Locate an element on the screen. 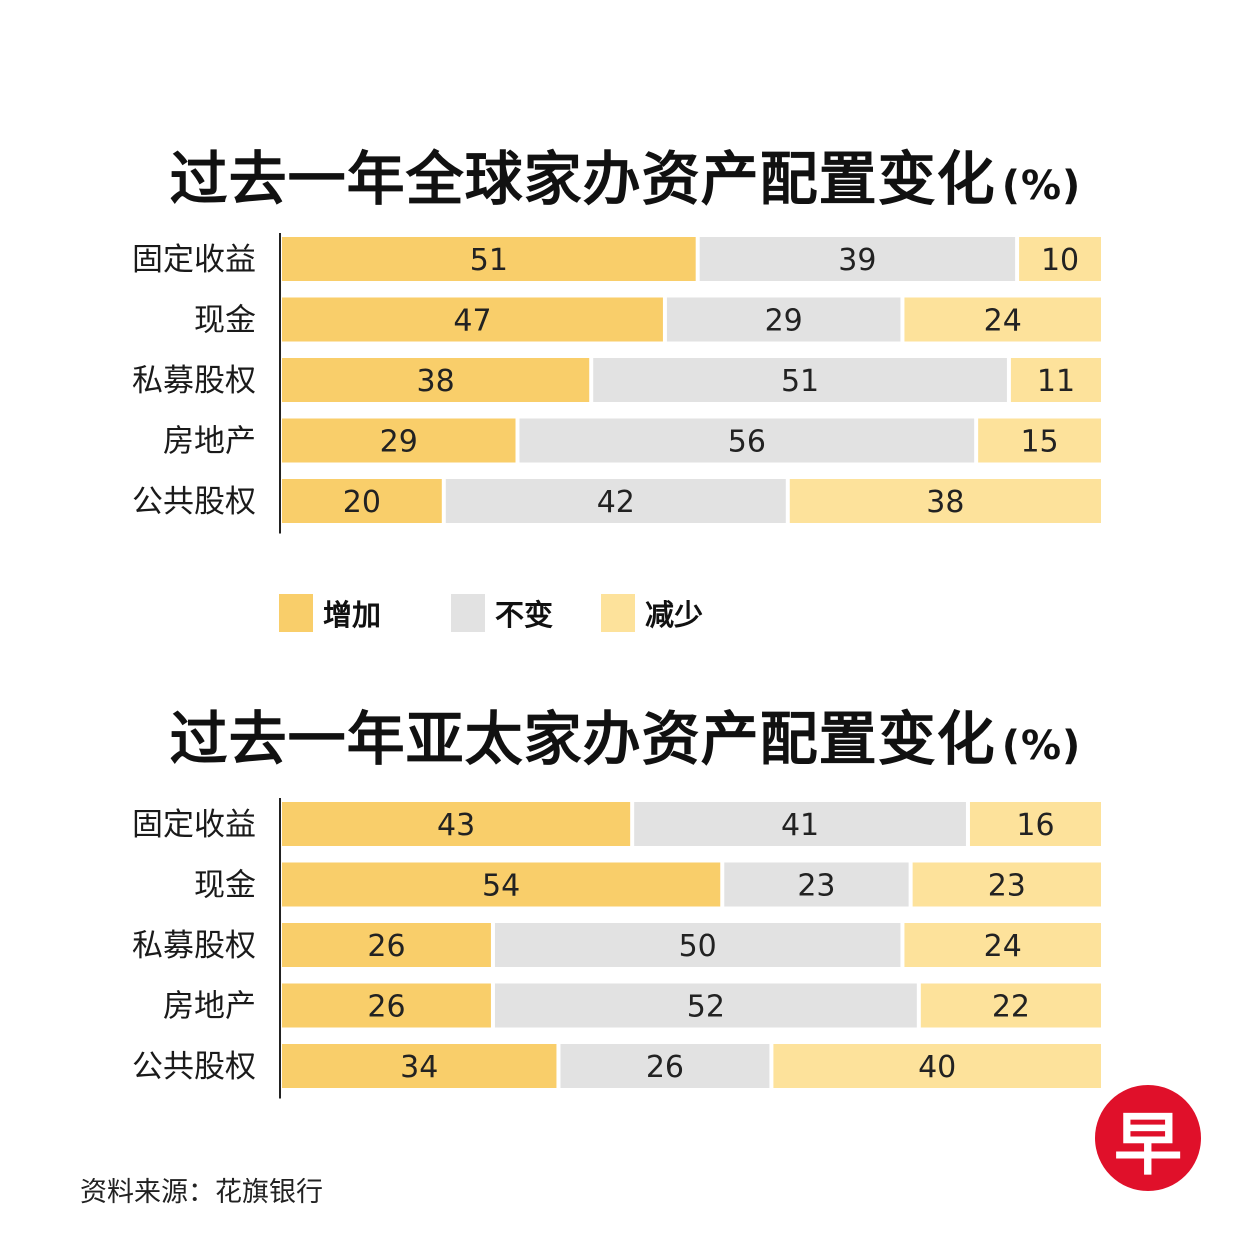  data-label-increase: 34 is located at coordinates (419, 1067).